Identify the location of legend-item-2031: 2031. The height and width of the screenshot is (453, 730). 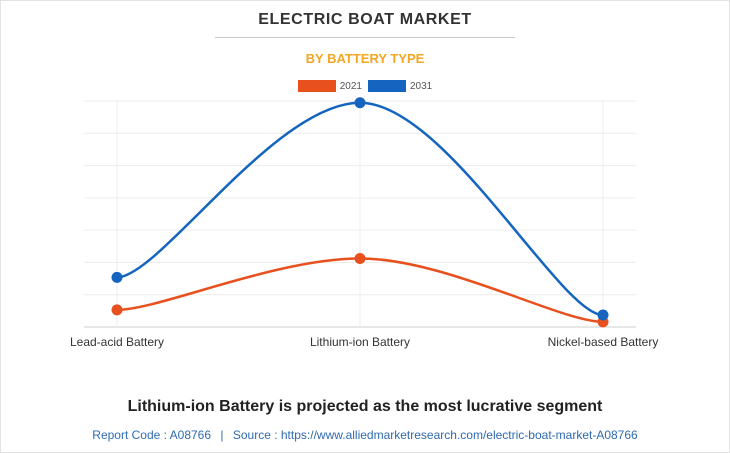
(400, 86).